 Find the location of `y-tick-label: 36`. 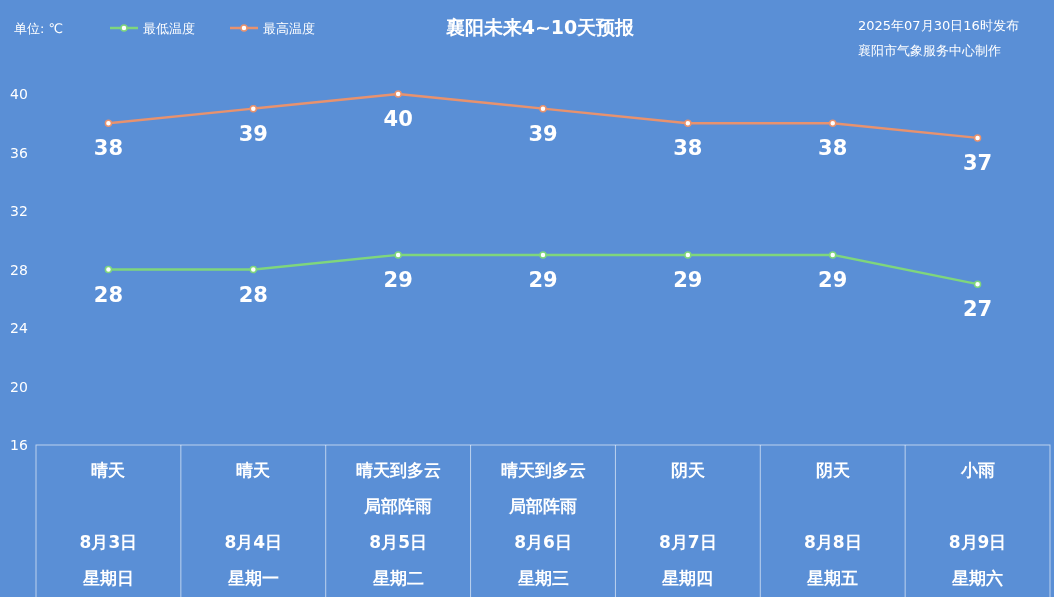

y-tick-label: 36 is located at coordinates (19, 152).